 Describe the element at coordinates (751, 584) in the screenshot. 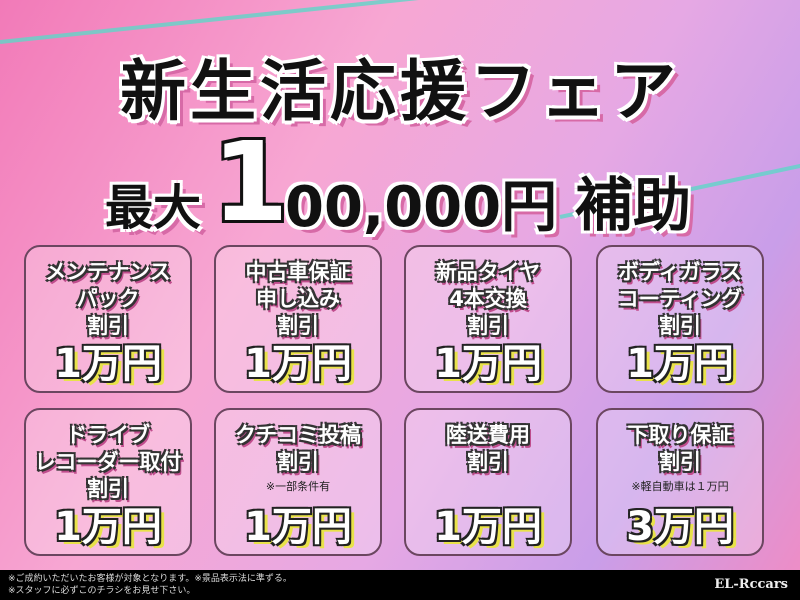

I see `logo: EL-Rccars` at that location.